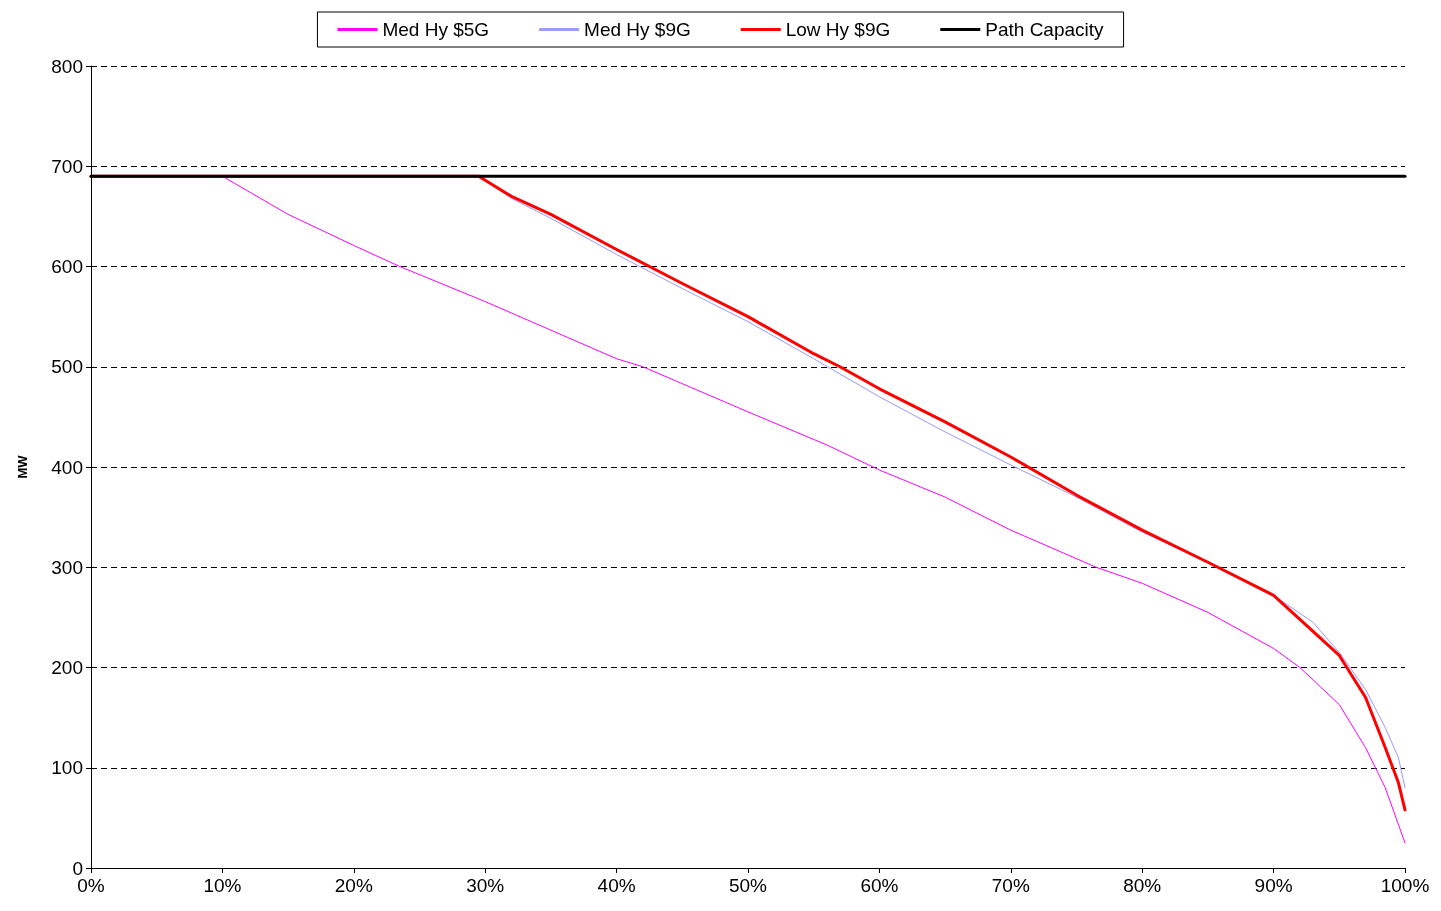 Image resolution: width=1441 pixels, height=911 pixels. I want to click on y-tick-label: 300, so click(67, 567).